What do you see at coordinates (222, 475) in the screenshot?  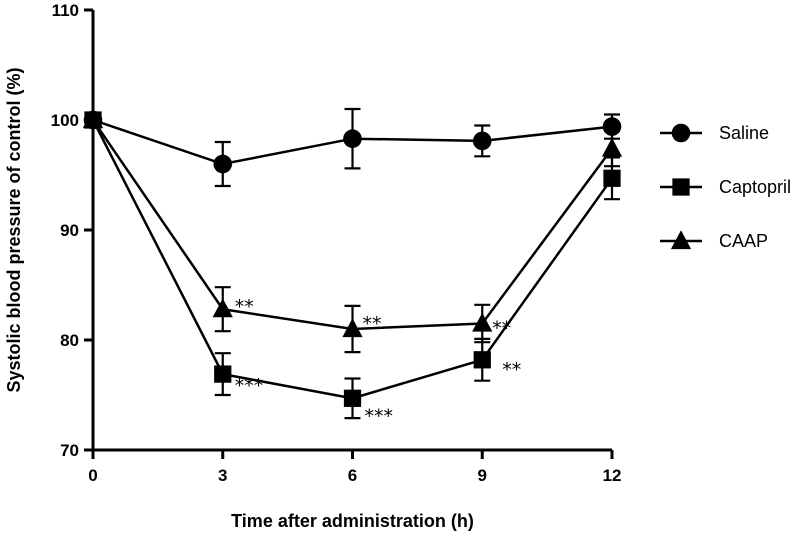 I see `x-tick-label: 3` at bounding box center [222, 475].